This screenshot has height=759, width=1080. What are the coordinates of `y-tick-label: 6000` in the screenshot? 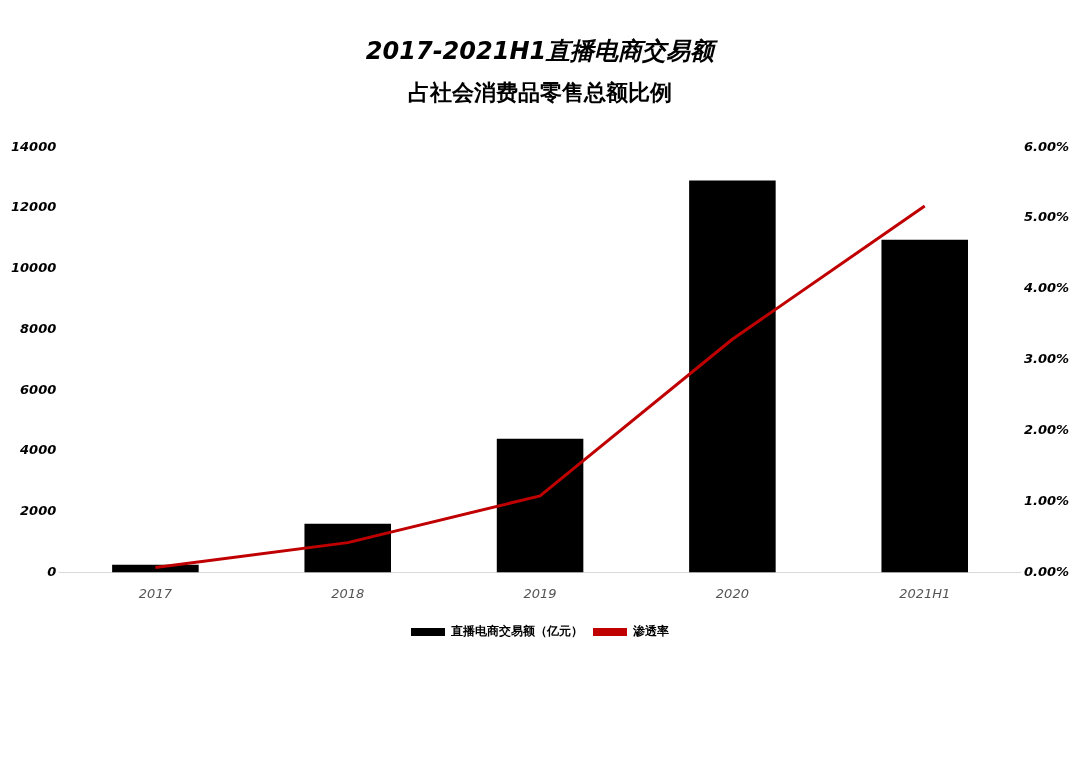 It's located at (38, 389).